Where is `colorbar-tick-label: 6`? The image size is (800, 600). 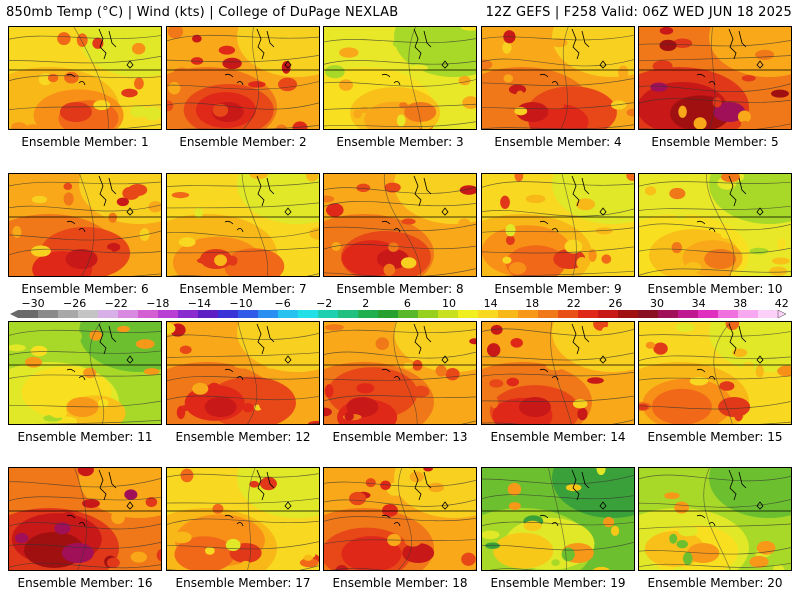 colorbar-tick-label: 6 is located at coordinates (407, 303).